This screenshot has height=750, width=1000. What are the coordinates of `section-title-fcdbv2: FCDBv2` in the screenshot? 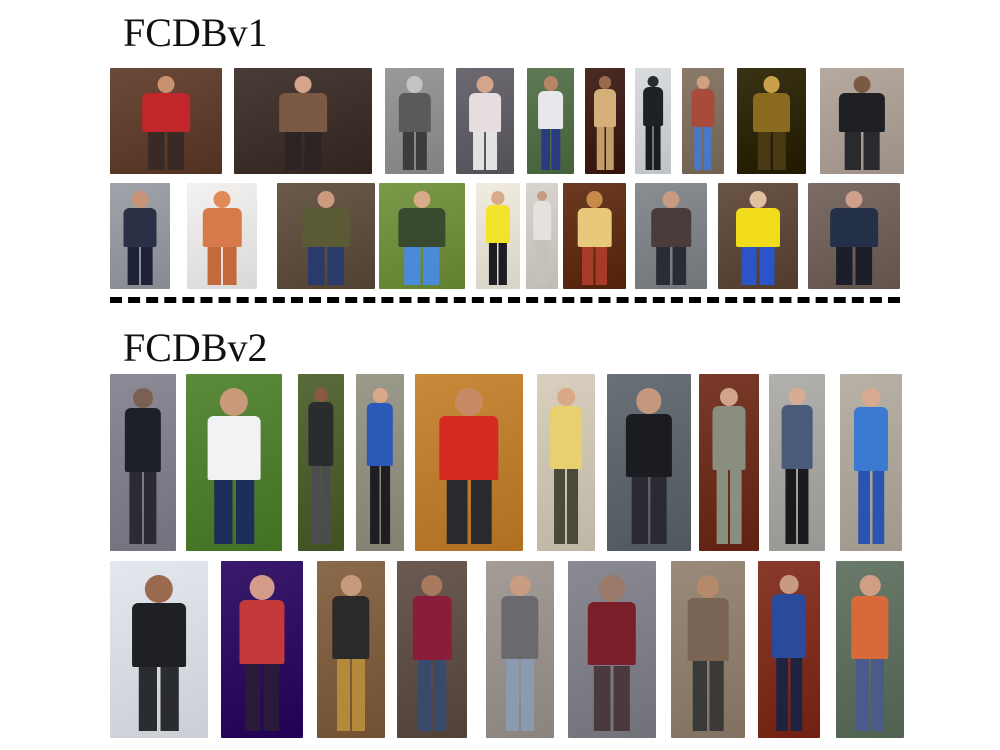 It's located at (195, 347).